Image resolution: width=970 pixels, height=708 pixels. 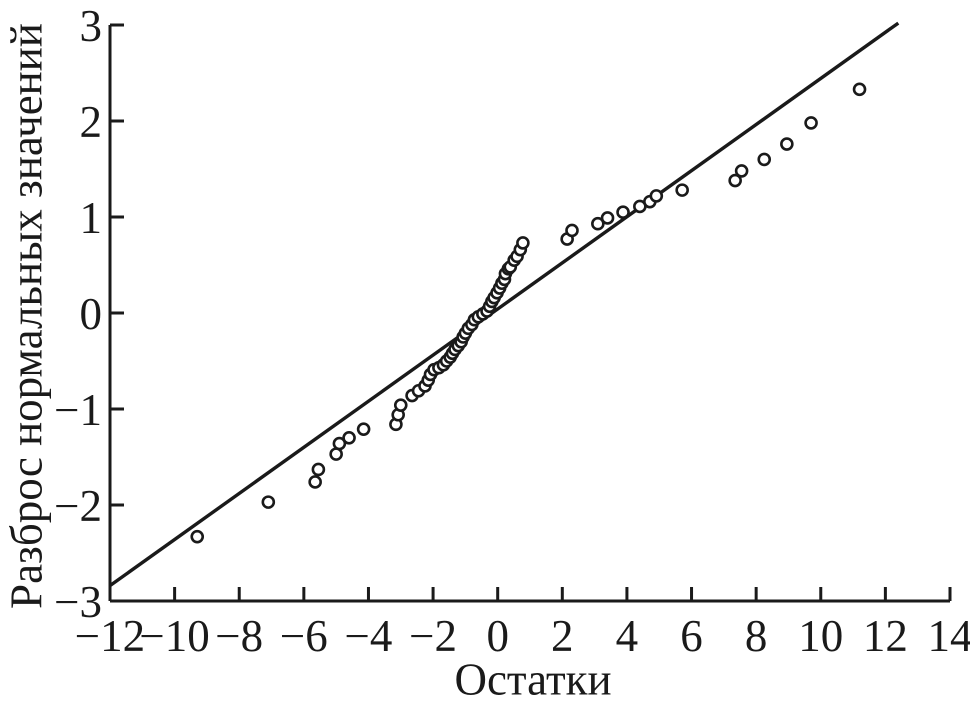 What do you see at coordinates (78, 602) in the screenshot?
I see `y-tick-label: −3` at bounding box center [78, 602].